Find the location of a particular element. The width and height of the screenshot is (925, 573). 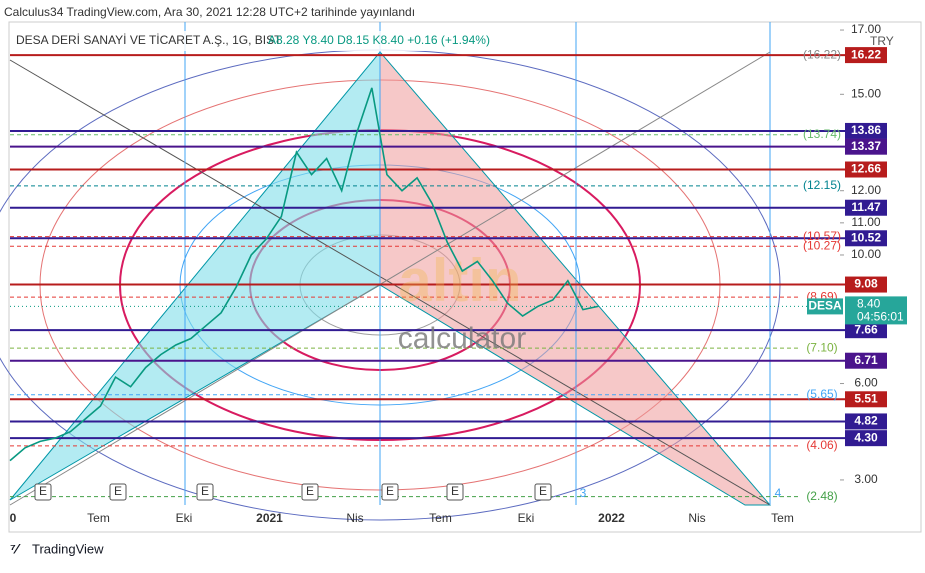

level-label: 12.66 is located at coordinates (866, 169).